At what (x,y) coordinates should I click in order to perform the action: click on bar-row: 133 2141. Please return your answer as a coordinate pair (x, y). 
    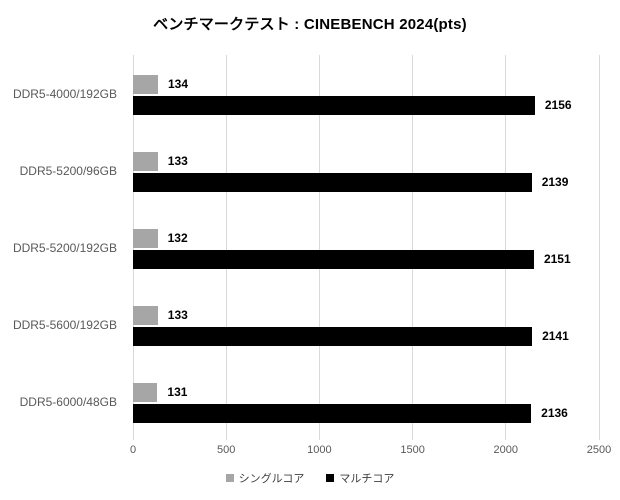
    Looking at the image, I should click on (366, 324).